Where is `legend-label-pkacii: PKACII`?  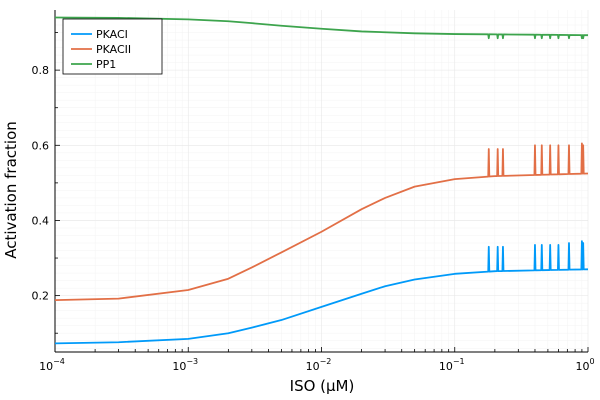
legend-label-pkacii: PKACII is located at coordinates (113, 49).